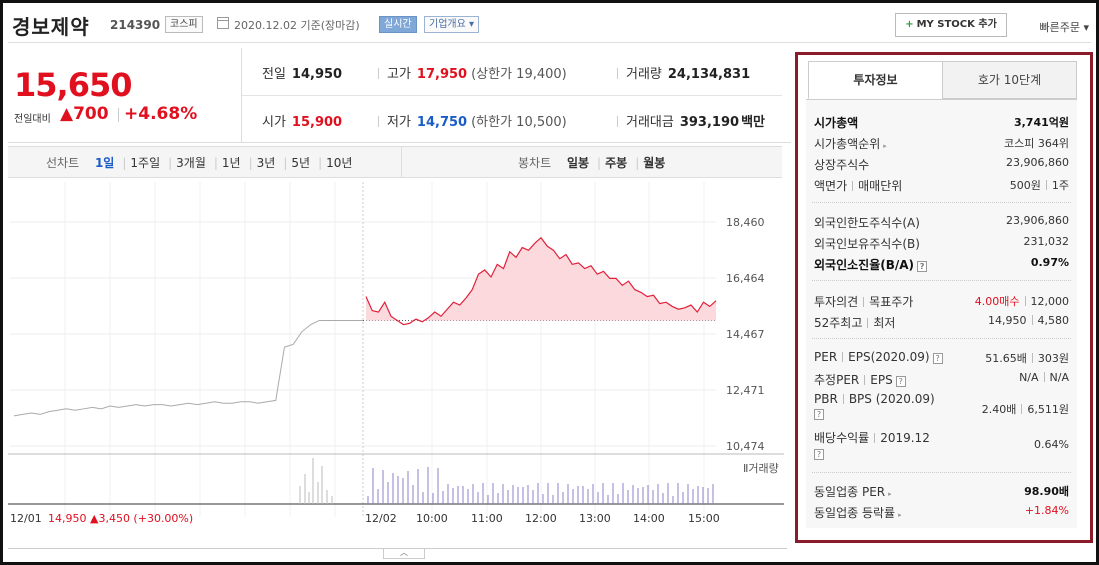 The image size is (1099, 565). Describe the element at coordinates (223, 23) in the screenshot. I see `calendar-icon` at that location.